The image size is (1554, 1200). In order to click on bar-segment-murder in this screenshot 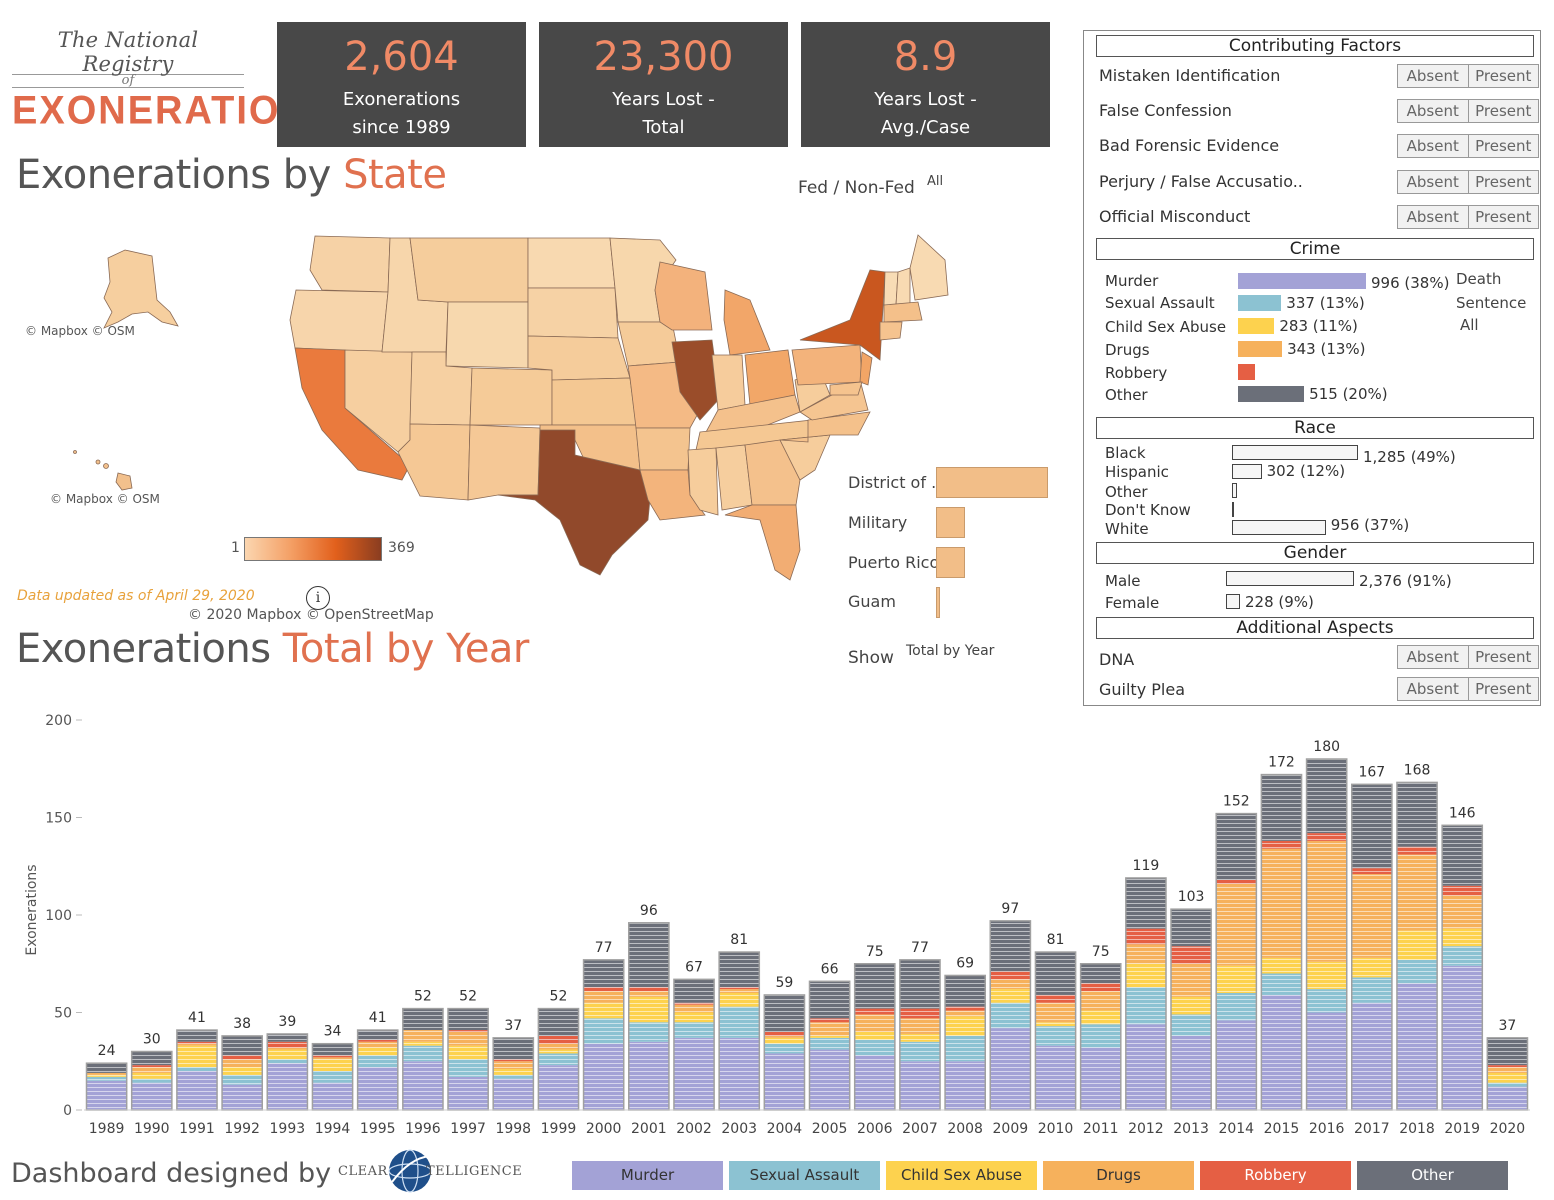, I will do `click(1236, 1065)`.